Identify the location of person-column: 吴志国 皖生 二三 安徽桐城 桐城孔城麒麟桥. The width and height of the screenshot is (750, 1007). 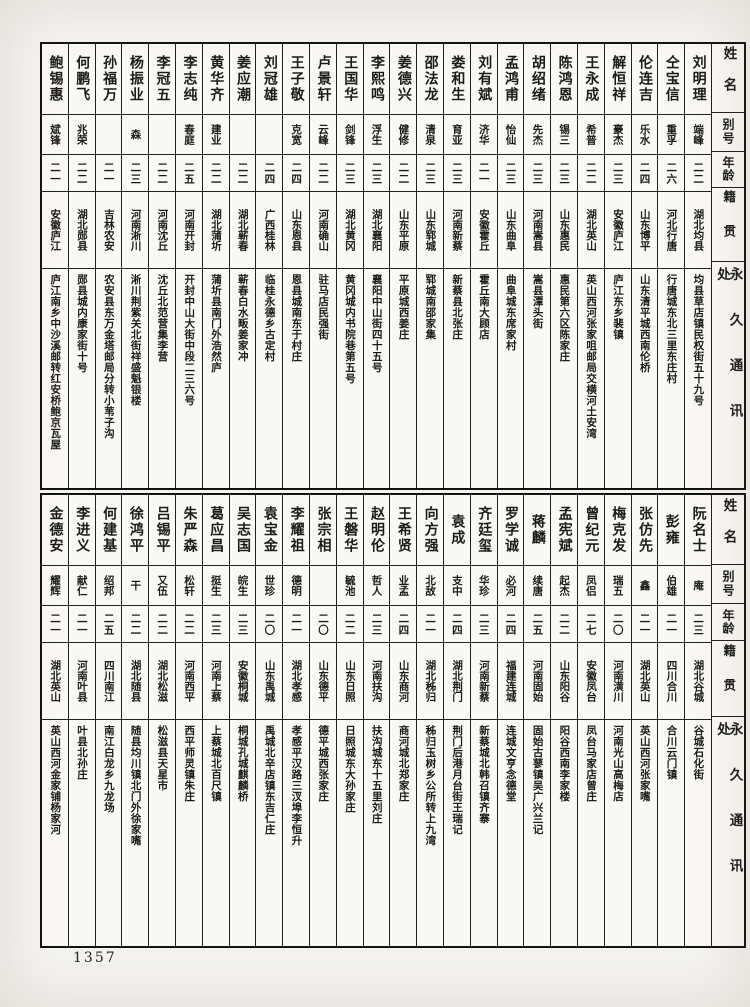
(243, 720).